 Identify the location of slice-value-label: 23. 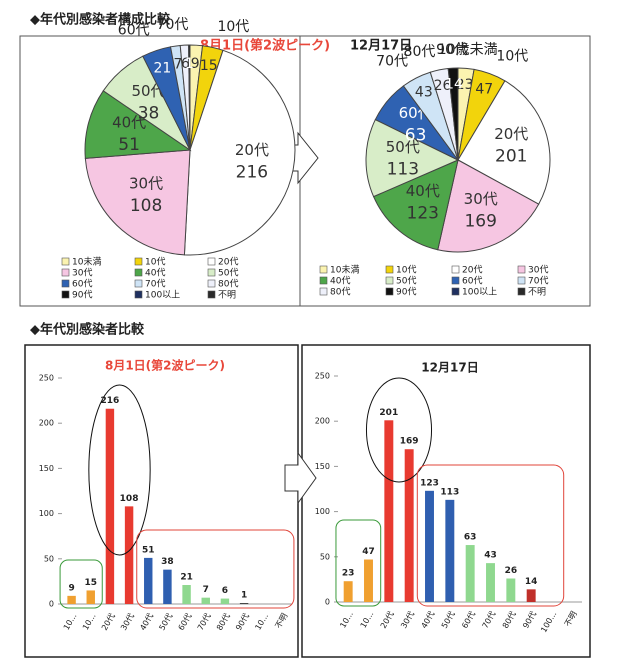
(465, 85).